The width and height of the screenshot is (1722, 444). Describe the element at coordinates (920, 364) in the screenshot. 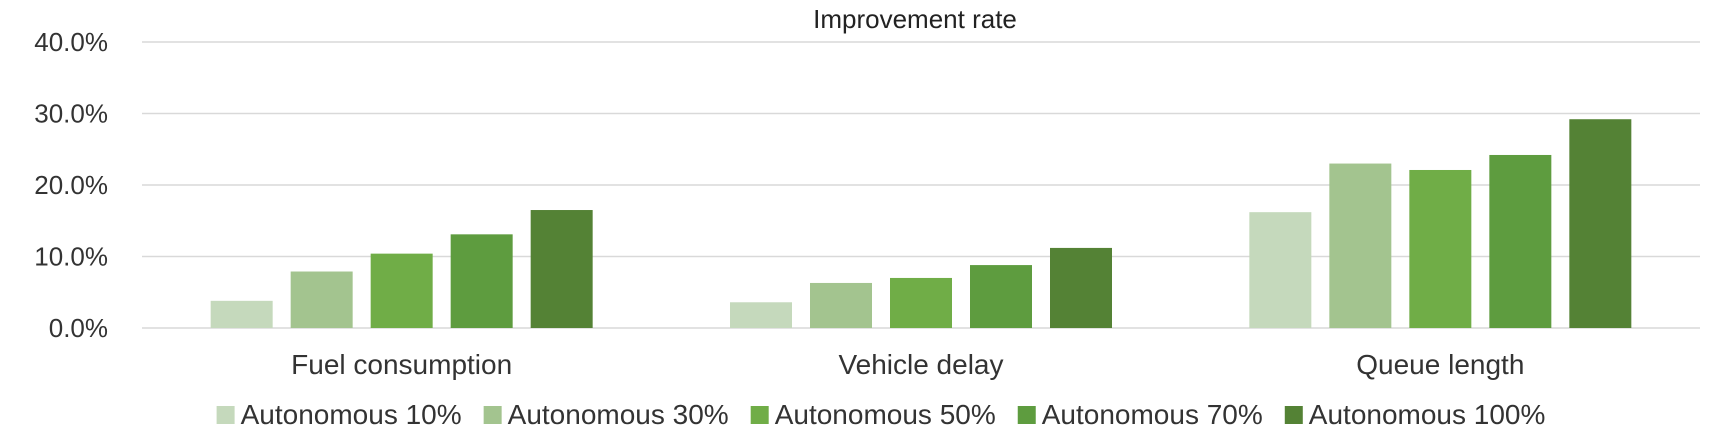

I see `category-label: Vehicle delay` at that location.